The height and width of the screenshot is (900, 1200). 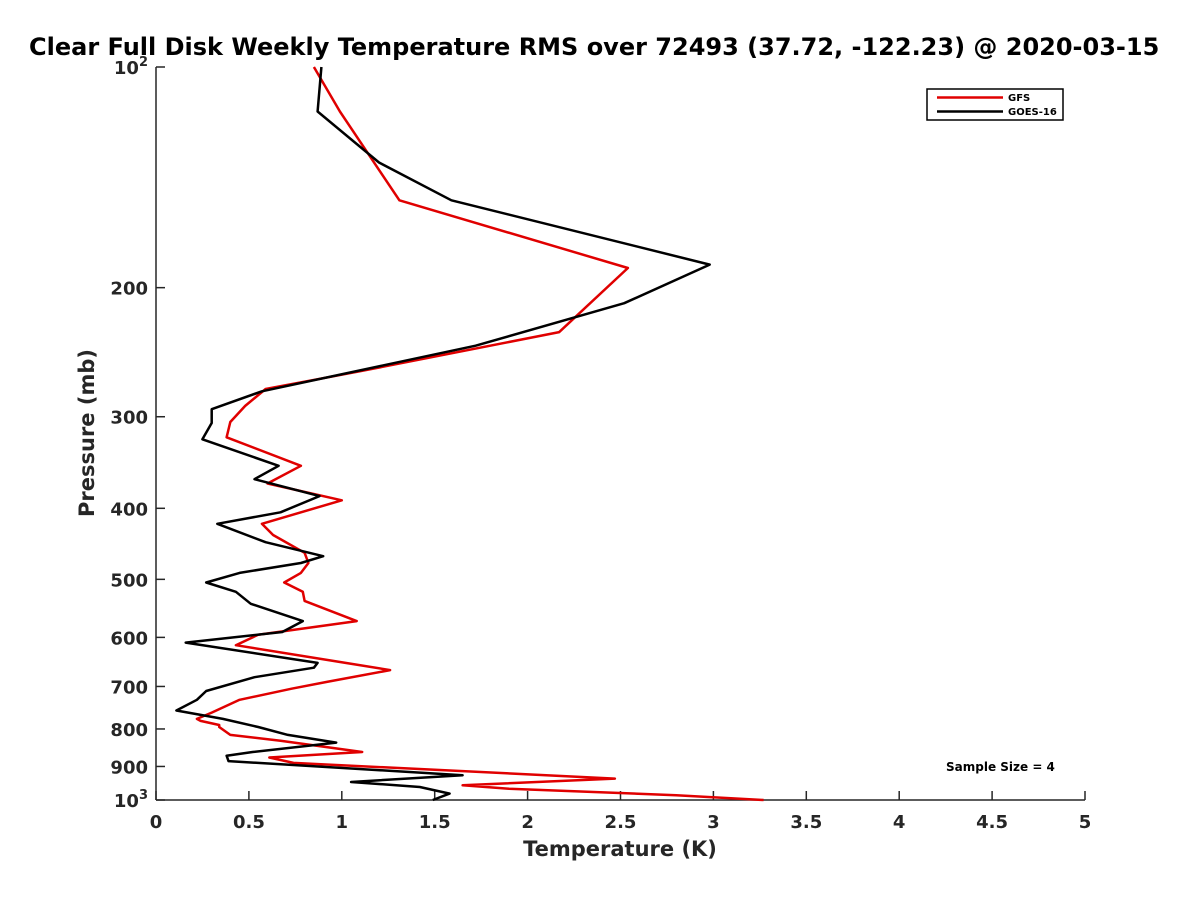 I want to click on y-tick-label: 200, so click(x=129, y=289).